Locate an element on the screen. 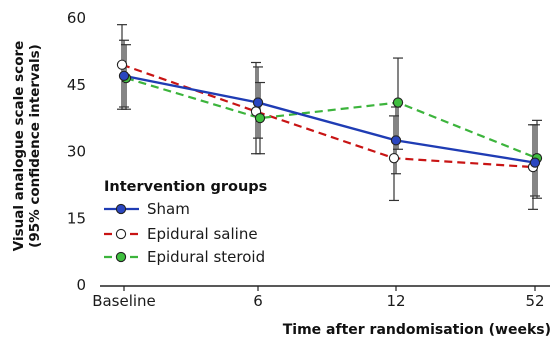 Image resolution: width=554 pixels, height=349 pixels. legend-label: Sham is located at coordinates (168, 209).